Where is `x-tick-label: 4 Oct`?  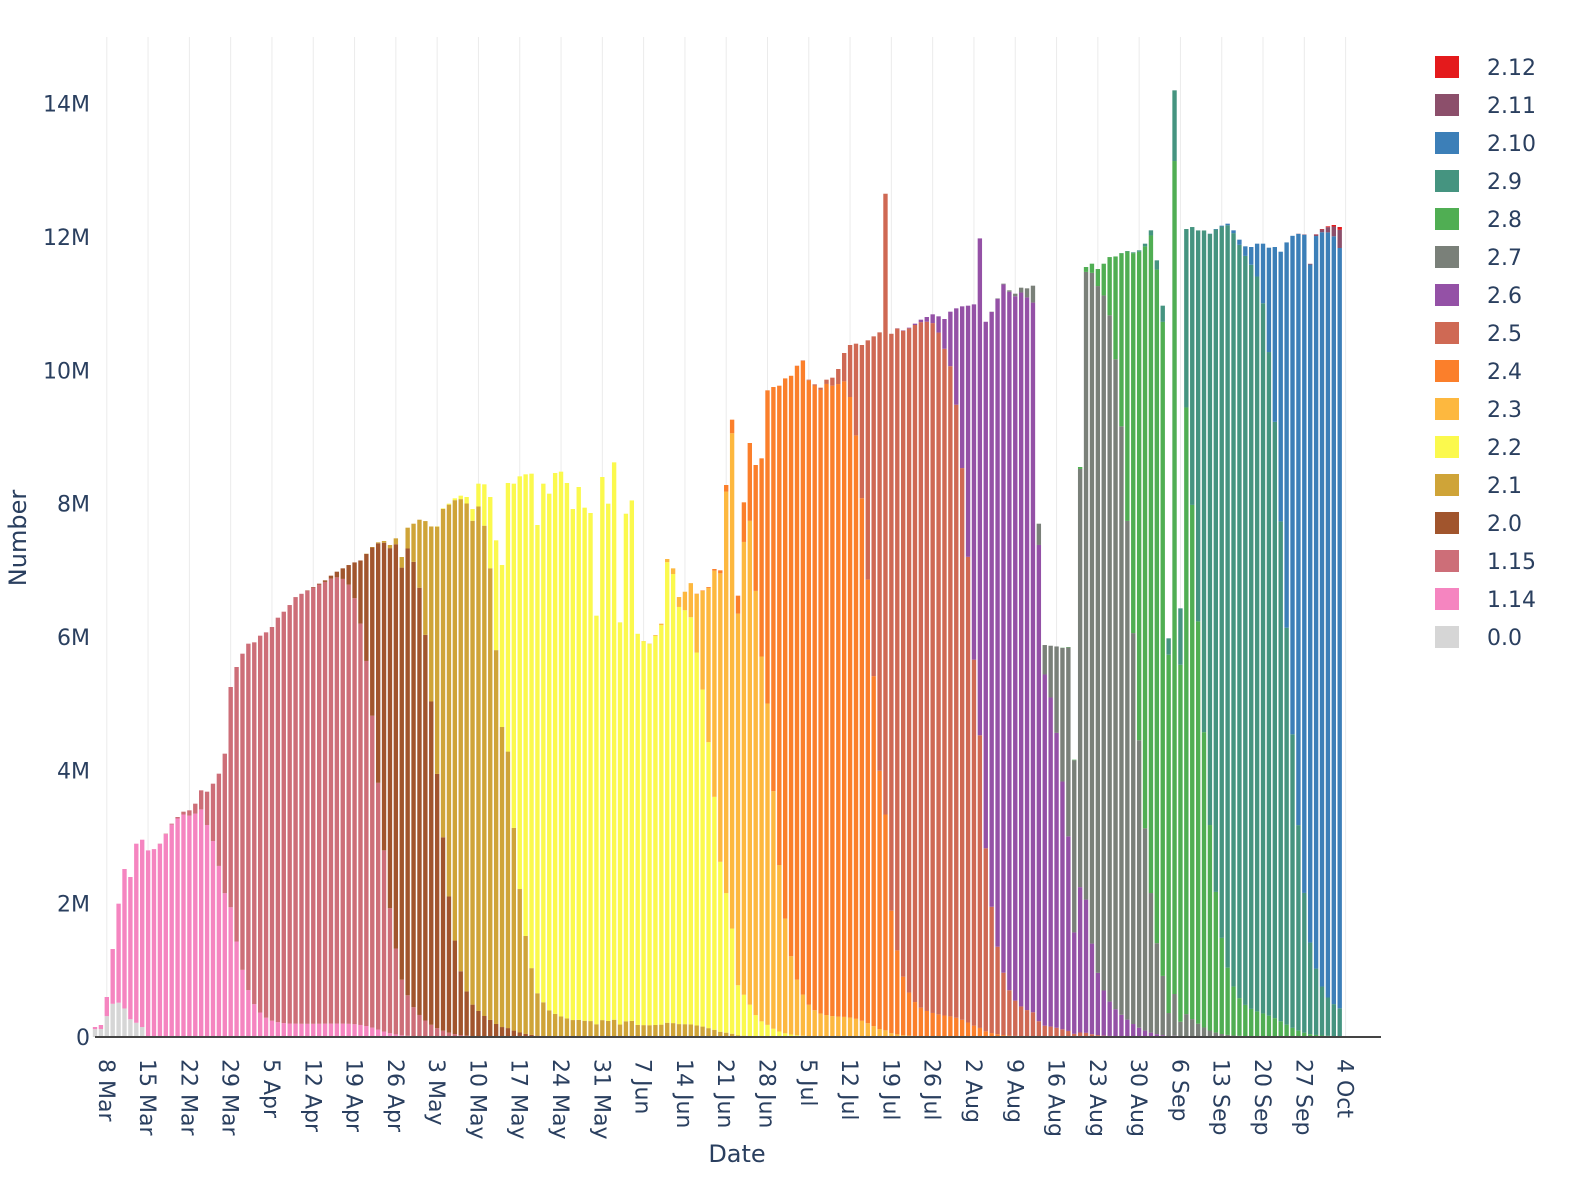
x-tick-label: 4 Oct is located at coordinates (1344, 1088).